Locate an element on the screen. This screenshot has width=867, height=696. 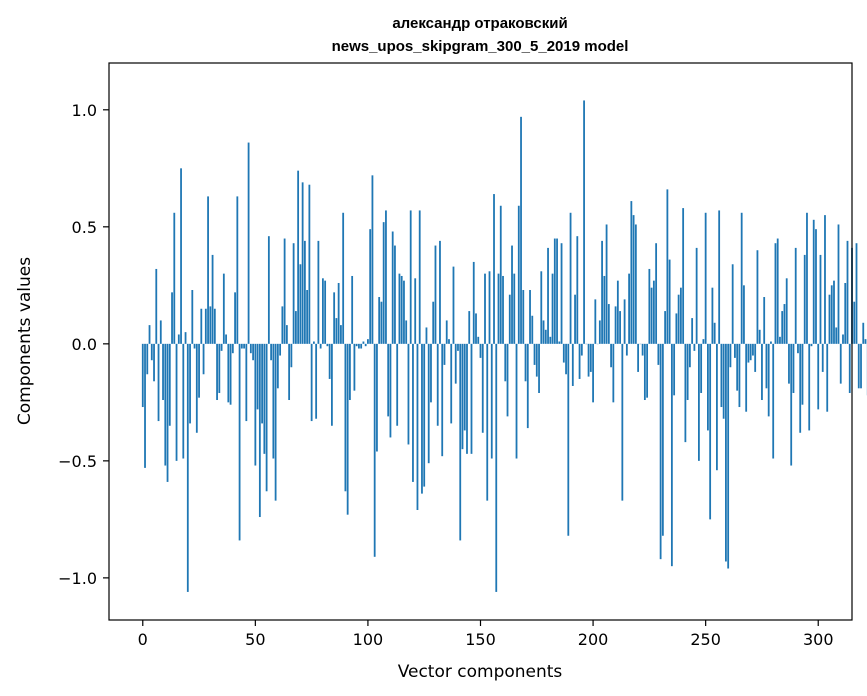
x-axis-ticks: 0 50 100 150 200 250 300 is located at coordinates (486, 634).